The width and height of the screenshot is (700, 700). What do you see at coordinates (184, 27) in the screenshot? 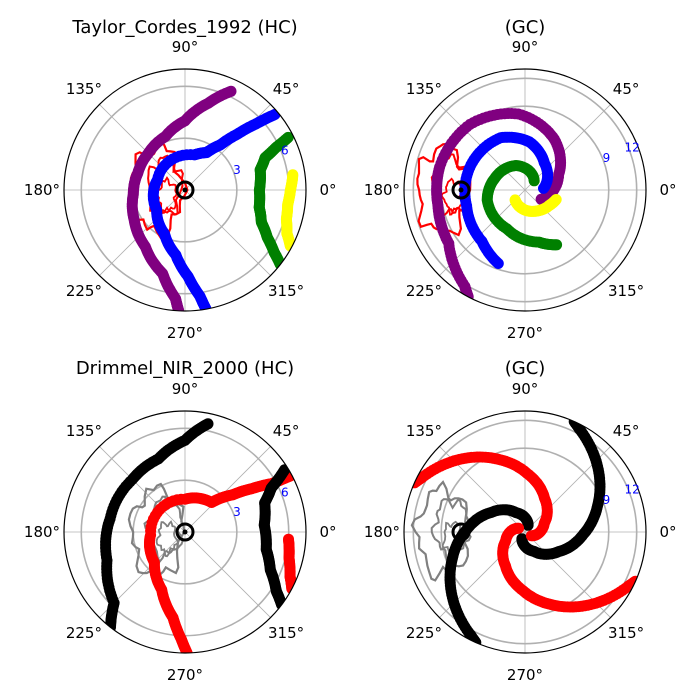
I see `panel-title: Taylor_Cordes_1992 (HC)` at bounding box center [184, 27].